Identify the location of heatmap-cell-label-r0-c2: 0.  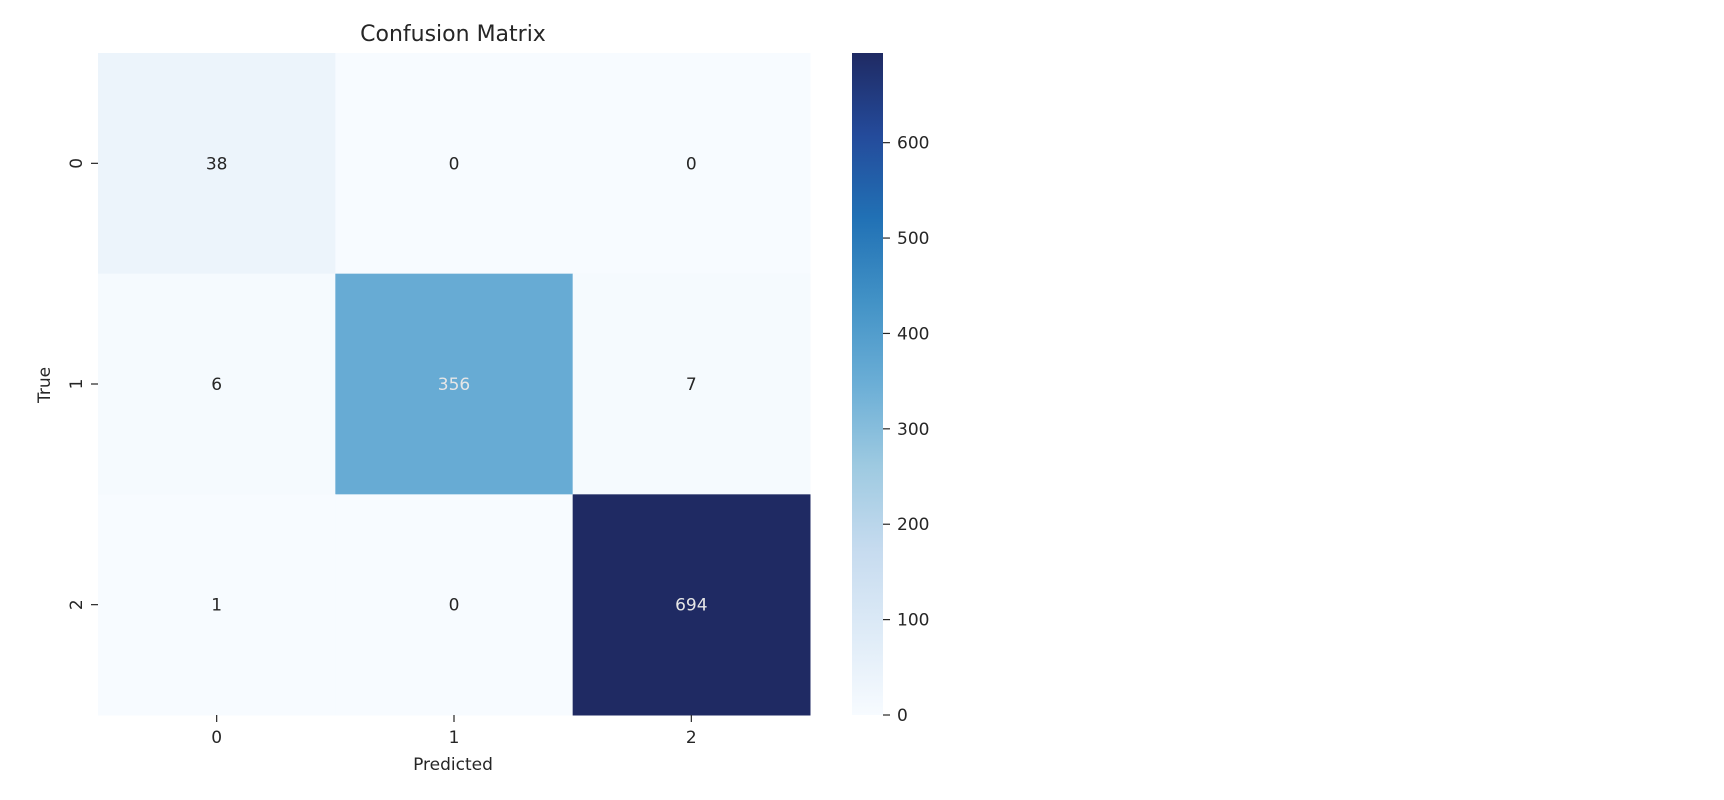
(691, 164).